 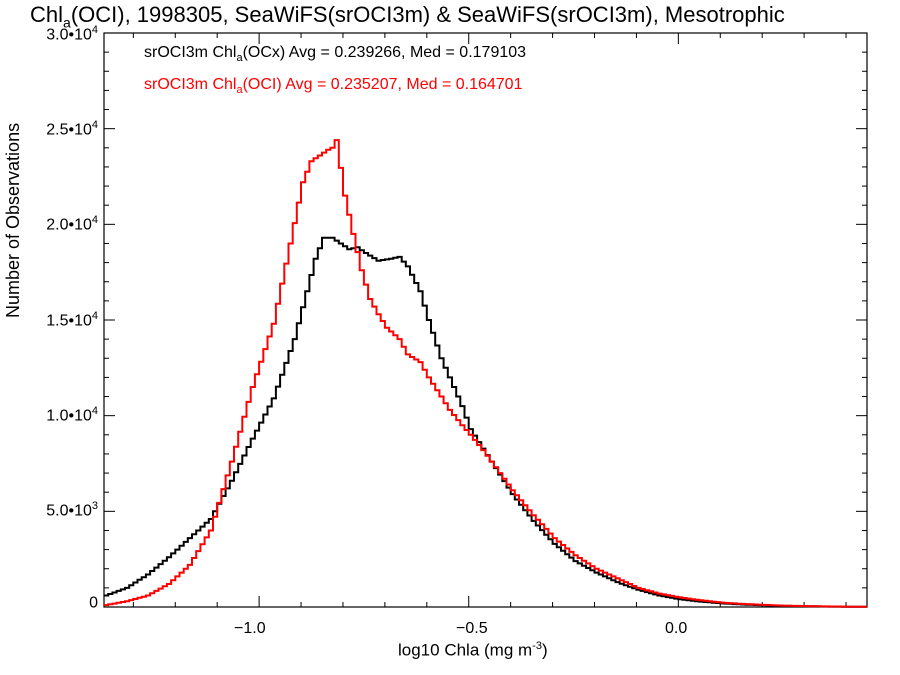 I want to click on y-tick-label: 1.5•104, so click(x=72, y=320).